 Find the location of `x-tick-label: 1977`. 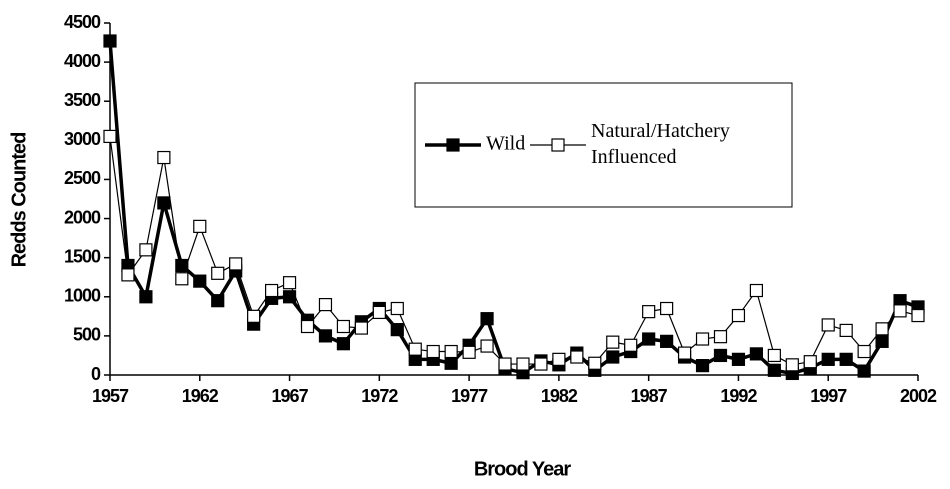

x-tick-label: 1977 is located at coordinates (469, 396).